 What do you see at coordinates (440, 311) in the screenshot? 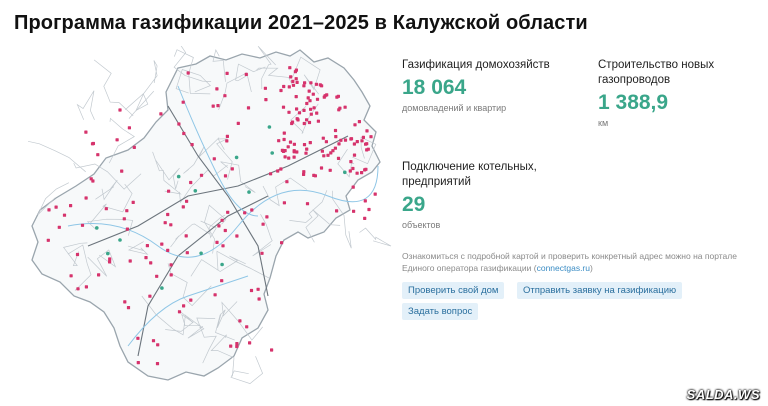
I see `ask-question-button: Задать вопрос` at bounding box center [440, 311].